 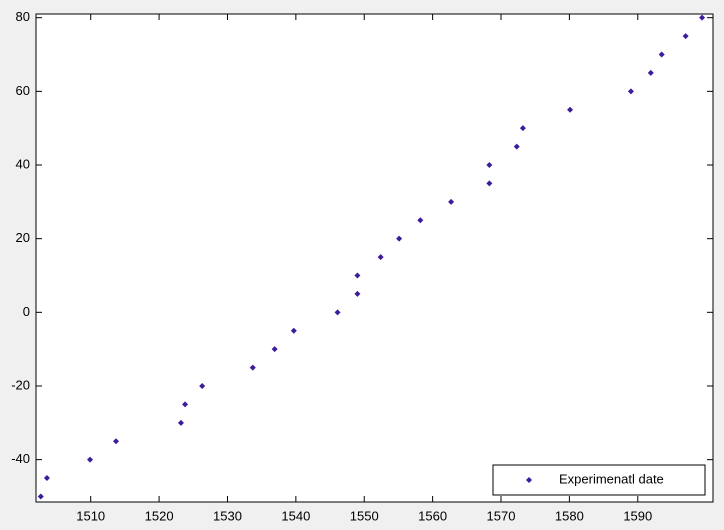 I want to click on y-tick-label: 40, so click(x=23, y=163).